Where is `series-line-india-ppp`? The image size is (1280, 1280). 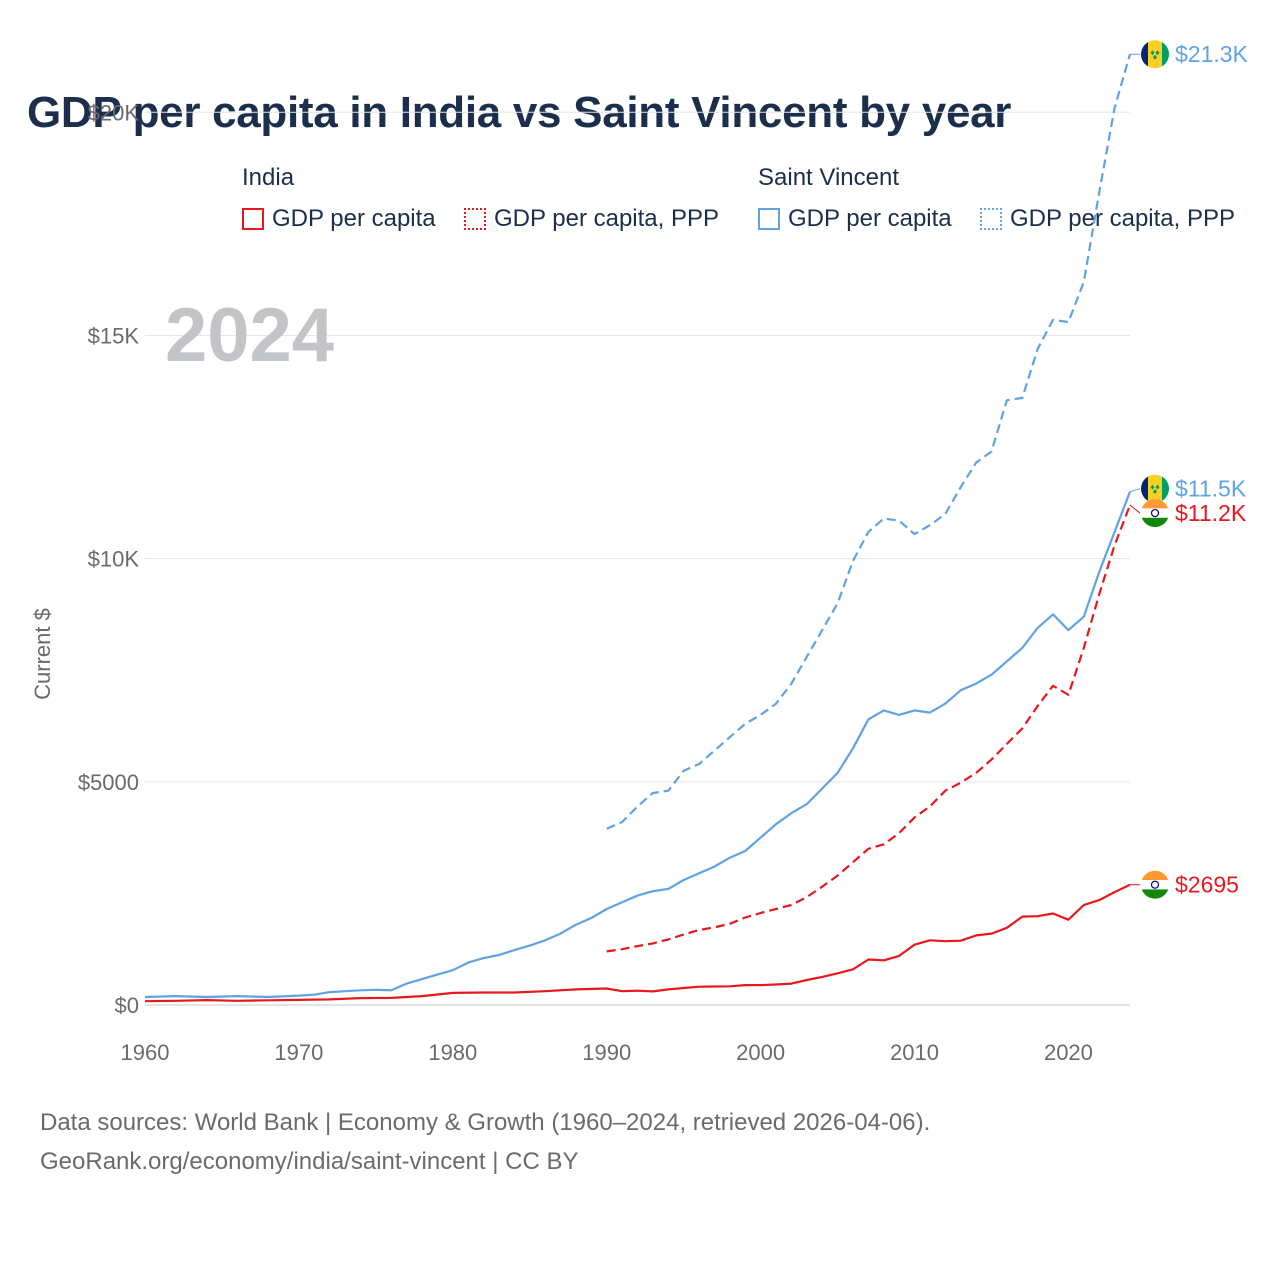
series-line-india-ppp is located at coordinates (869, 728).